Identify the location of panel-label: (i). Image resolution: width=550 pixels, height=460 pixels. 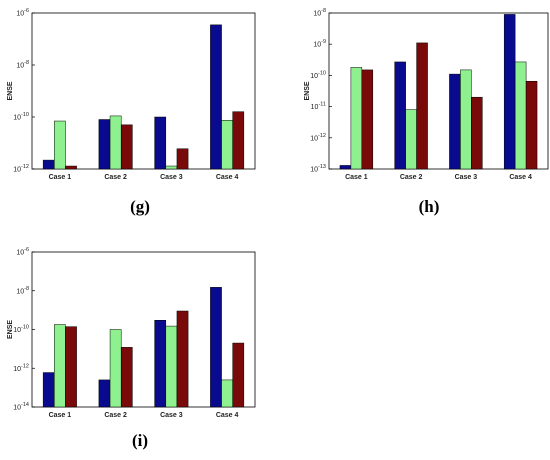
(140, 440).